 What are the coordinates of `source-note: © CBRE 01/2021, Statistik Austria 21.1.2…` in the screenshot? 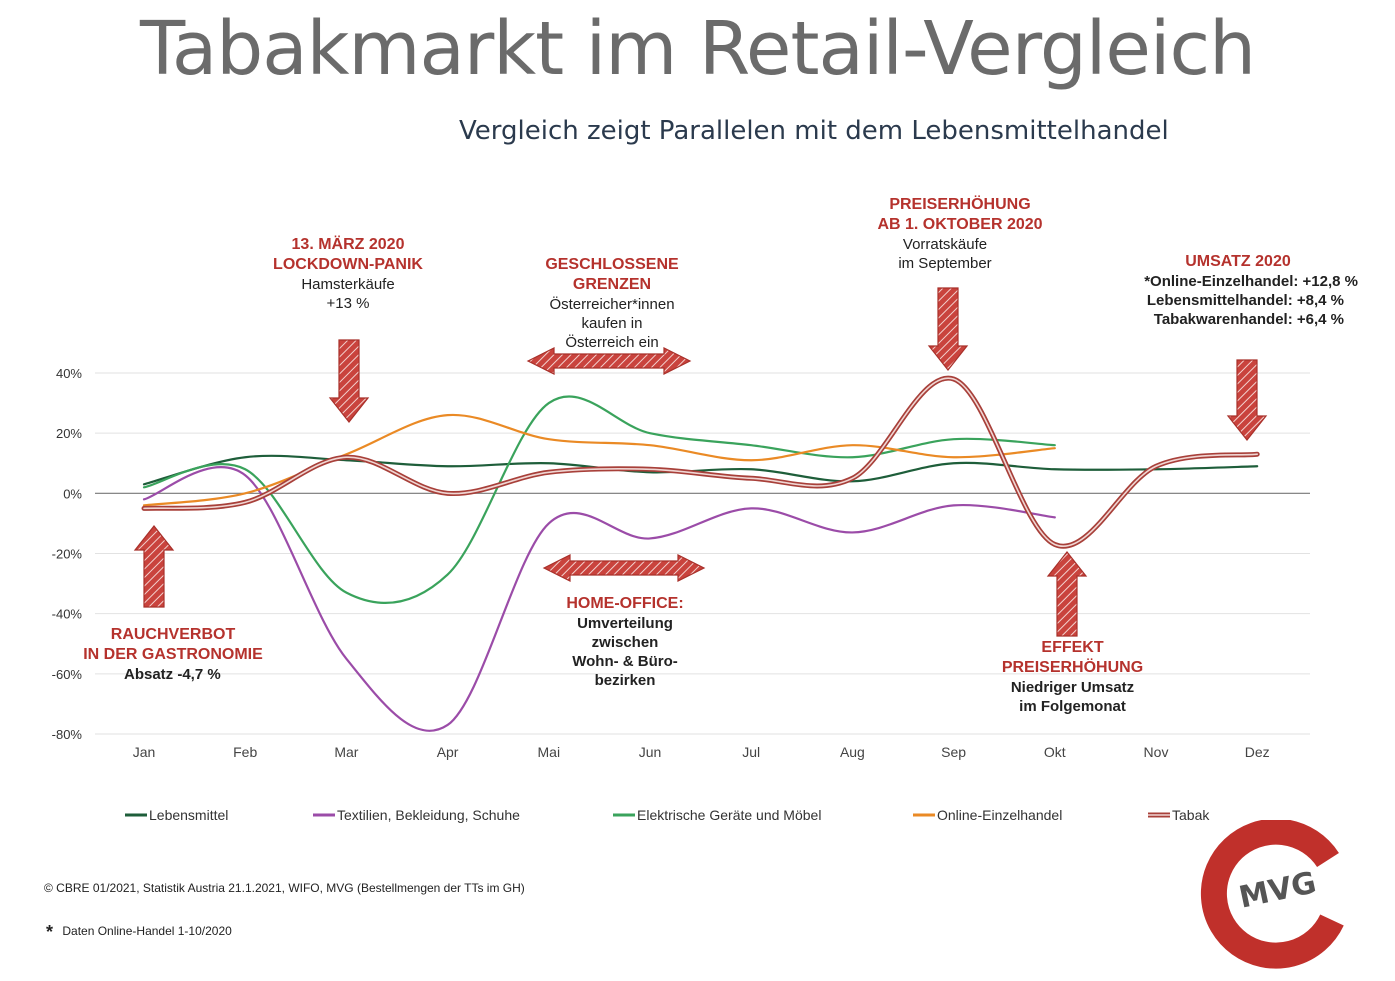 It's located at (284, 888).